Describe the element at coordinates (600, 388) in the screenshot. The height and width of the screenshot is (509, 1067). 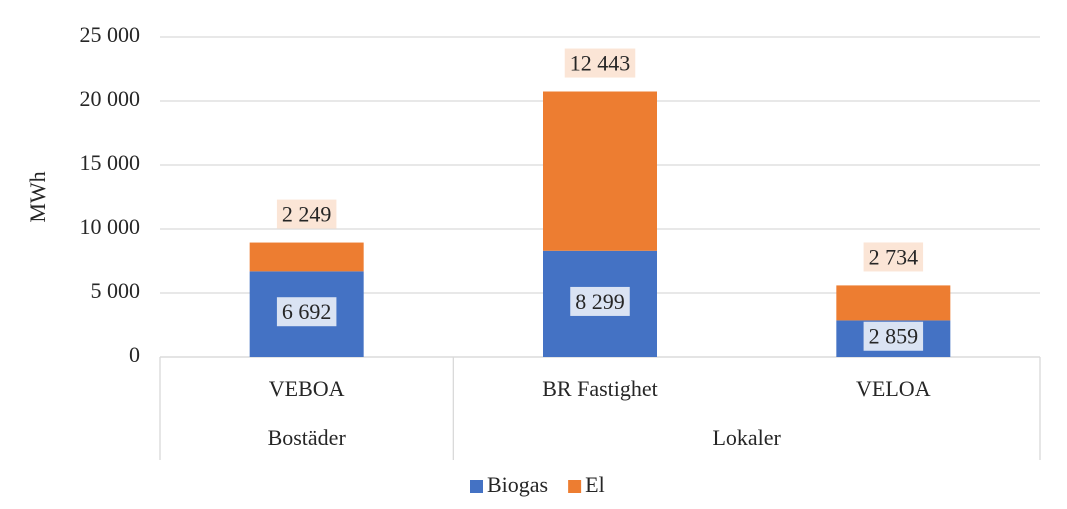
I see `x-tick-label: BR Fastighet` at that location.